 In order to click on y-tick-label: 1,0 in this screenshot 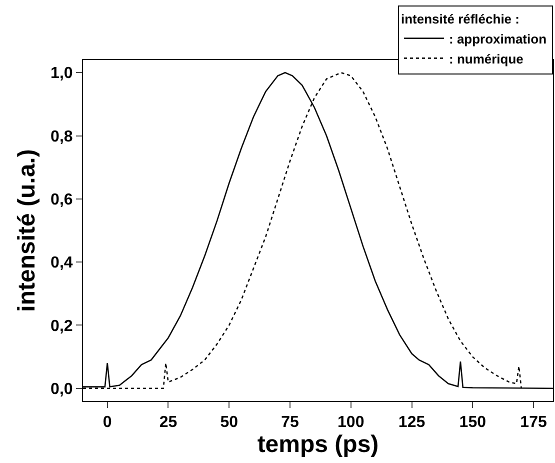, I will do `click(61, 73)`.